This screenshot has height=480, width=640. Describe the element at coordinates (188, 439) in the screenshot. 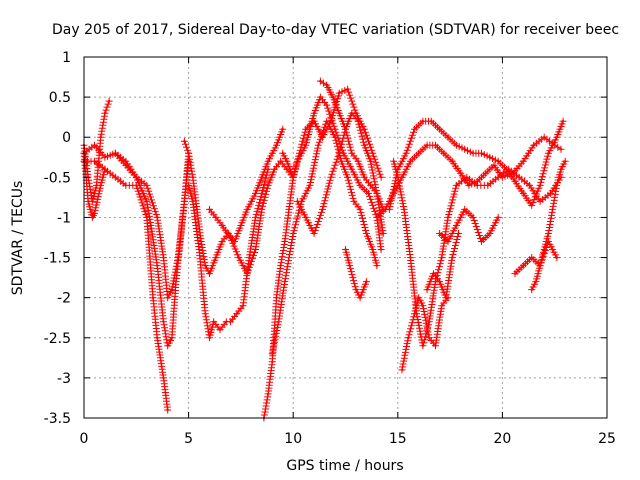

I see `x-tick-label: 5` at that location.